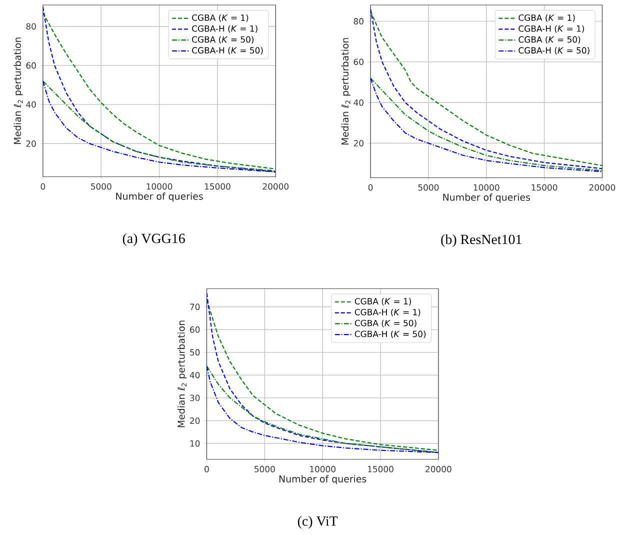 This screenshot has height=535, width=619. What do you see at coordinates (195, 352) in the screenshot?
I see `y-tick-label: 50` at bounding box center [195, 352].